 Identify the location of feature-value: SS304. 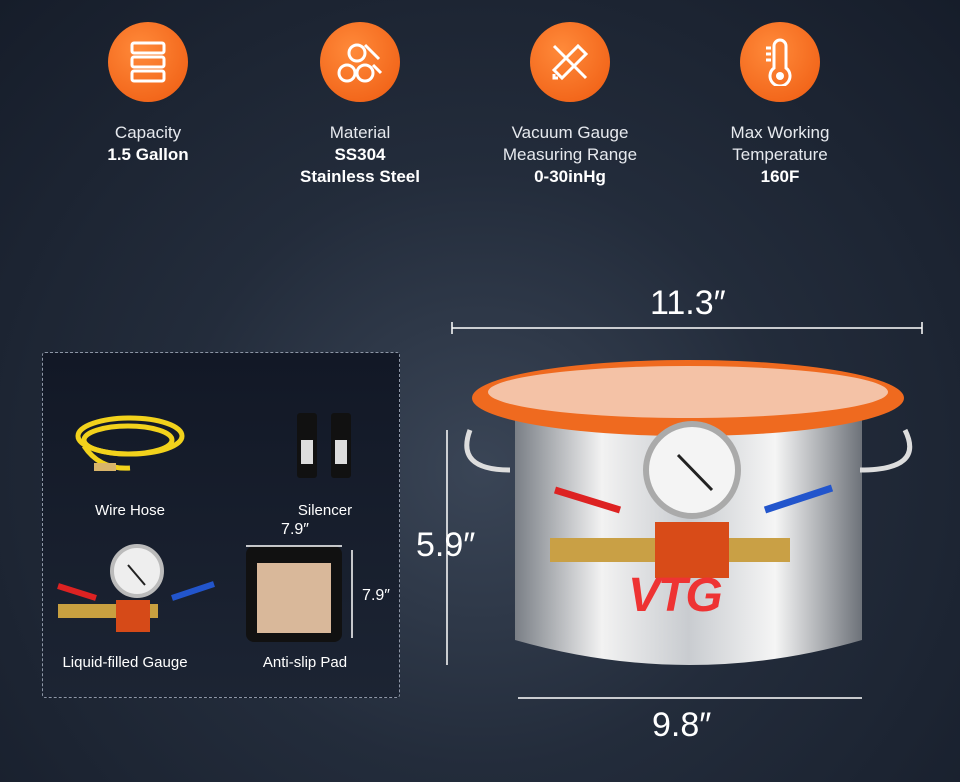
(360, 154).